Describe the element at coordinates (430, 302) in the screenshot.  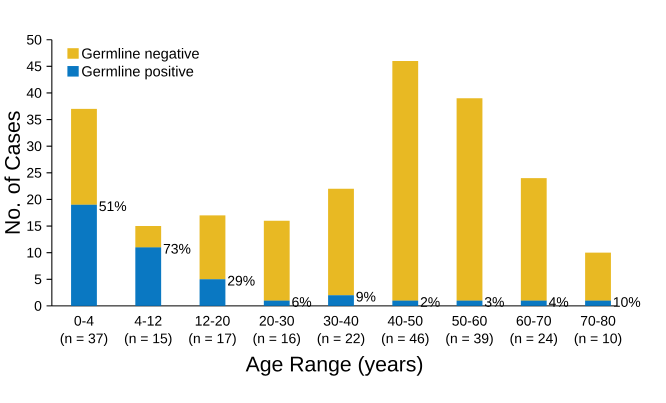
I see `annotation: 2%` at that location.